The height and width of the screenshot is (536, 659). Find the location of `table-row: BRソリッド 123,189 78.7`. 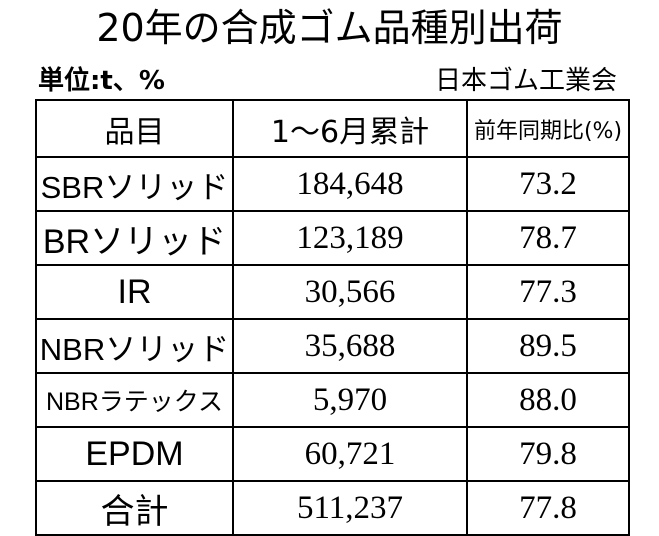

table-row: BRソリッド 123,189 78.7 is located at coordinates (332, 238).